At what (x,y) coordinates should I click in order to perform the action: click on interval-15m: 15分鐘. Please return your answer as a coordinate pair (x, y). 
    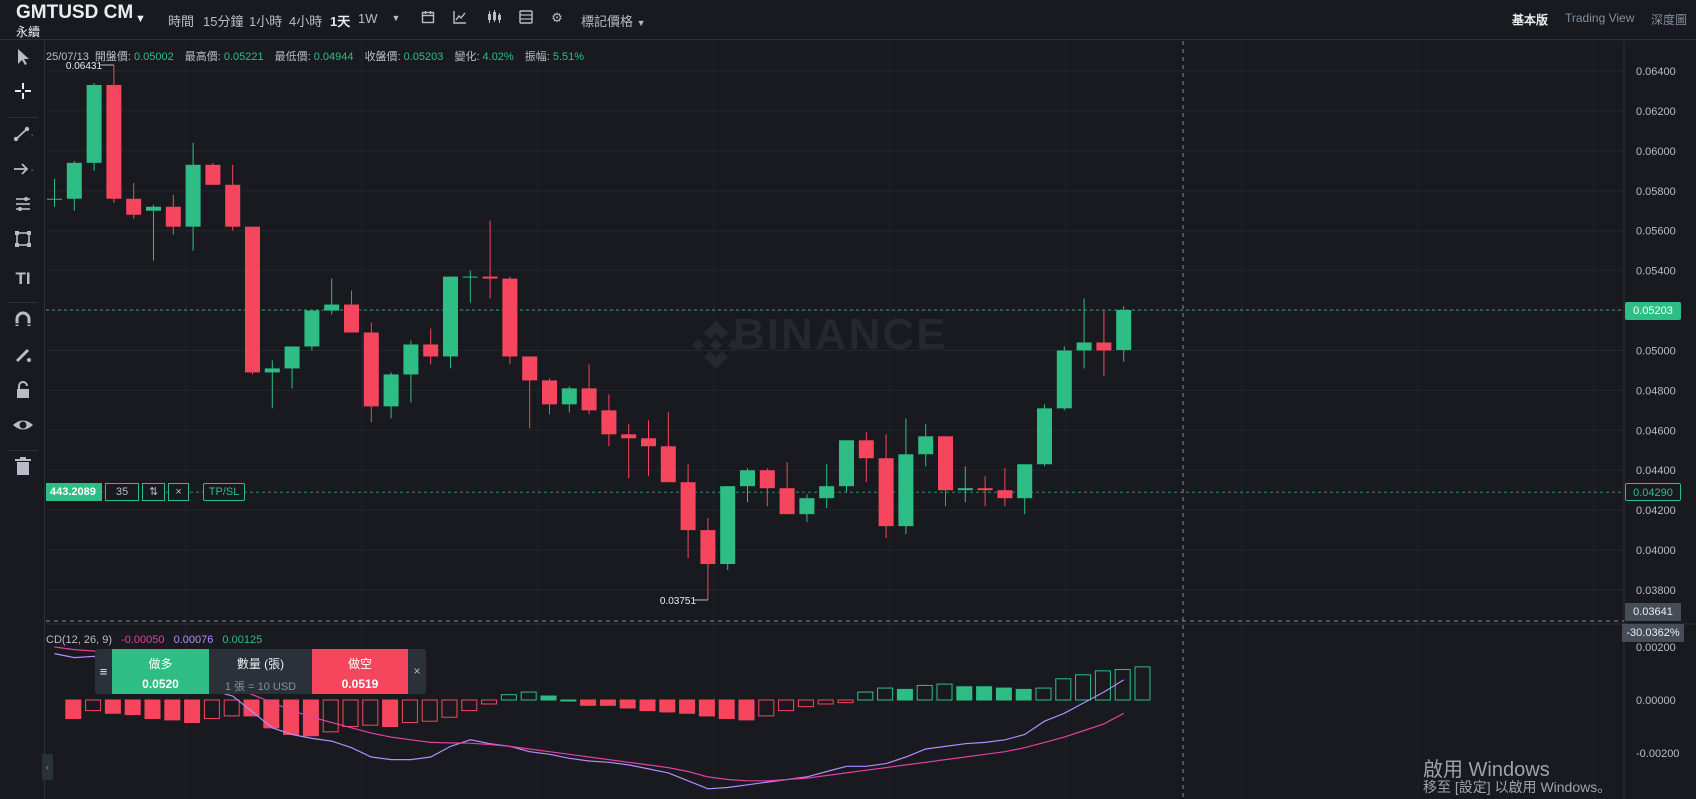
    Looking at the image, I should click on (223, 21).